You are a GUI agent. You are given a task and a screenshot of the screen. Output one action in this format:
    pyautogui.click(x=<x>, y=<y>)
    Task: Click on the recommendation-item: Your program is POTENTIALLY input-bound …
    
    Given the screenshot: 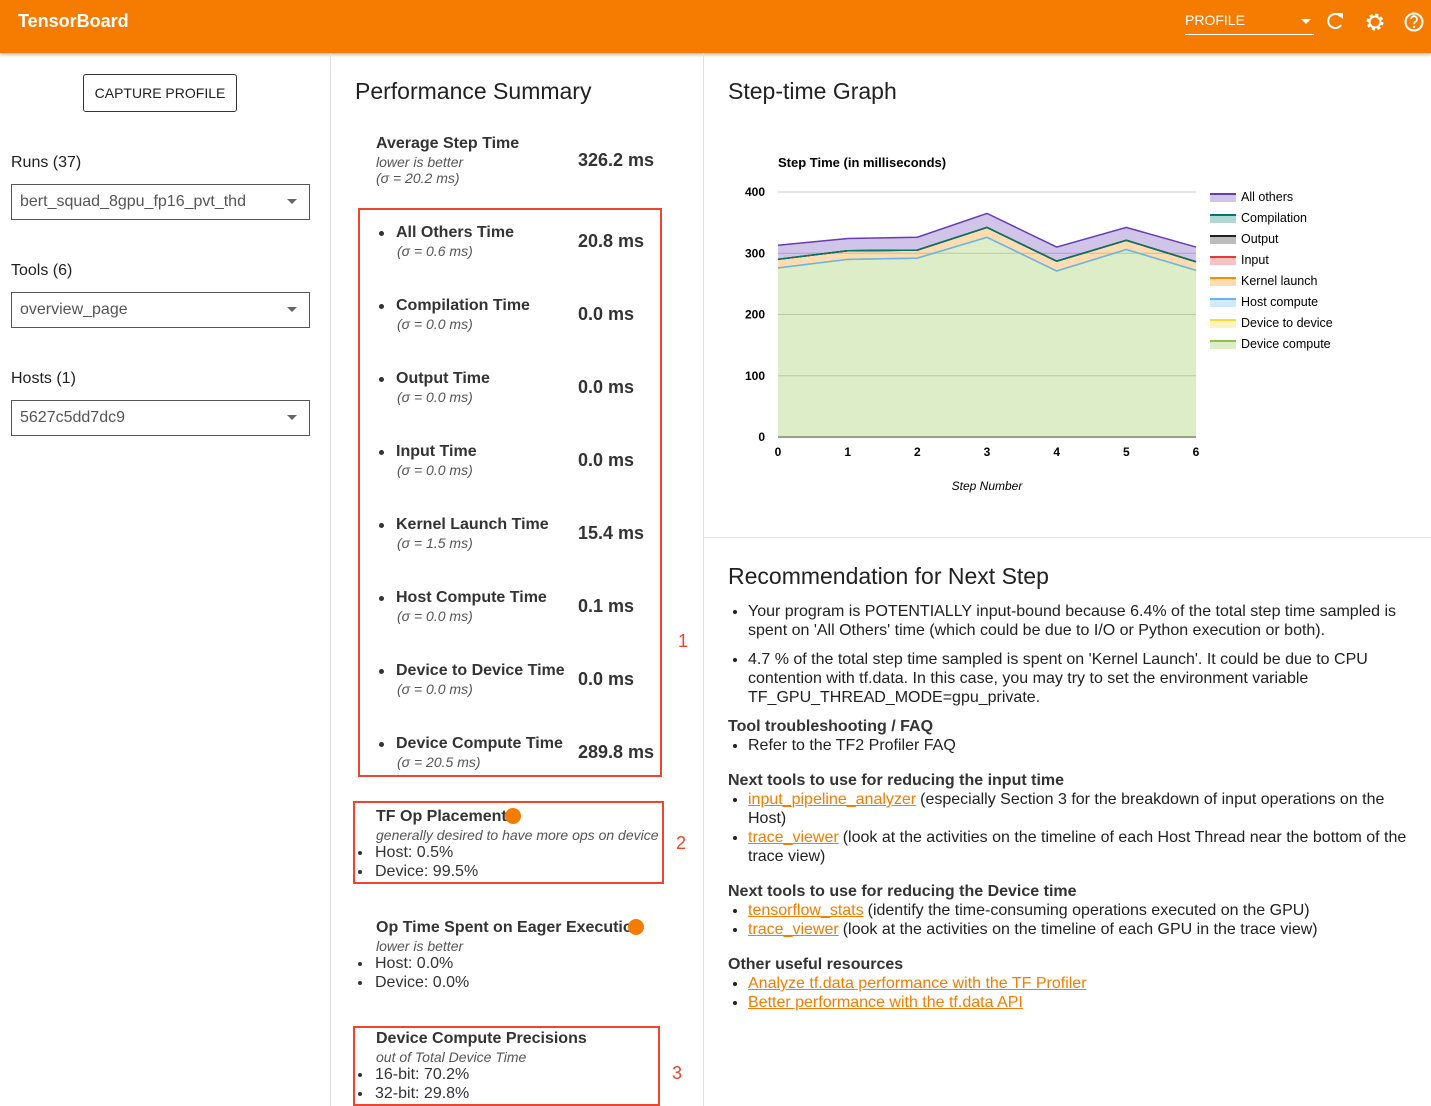 What is the action you would take?
    pyautogui.click(x=1083, y=621)
    